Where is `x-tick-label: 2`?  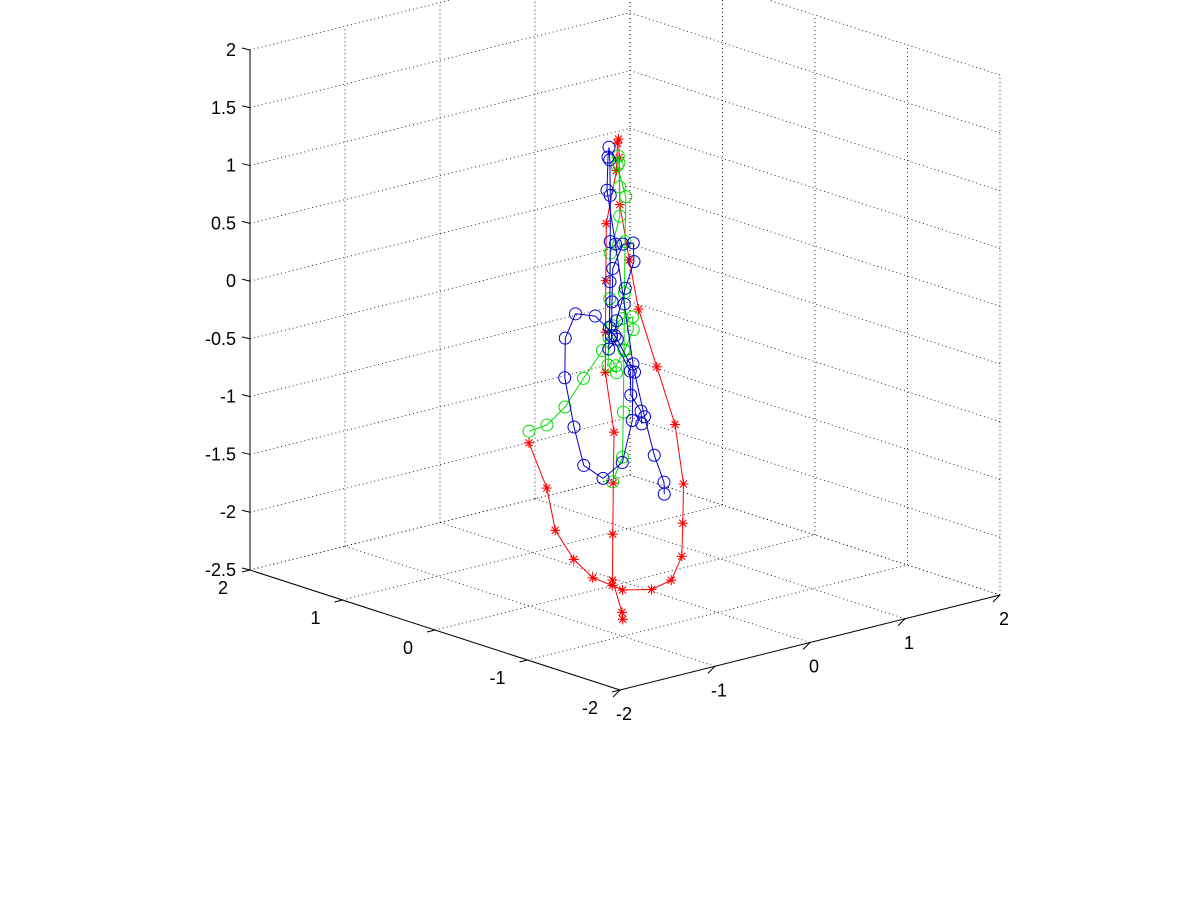
x-tick-label: 2 is located at coordinates (1004, 619).